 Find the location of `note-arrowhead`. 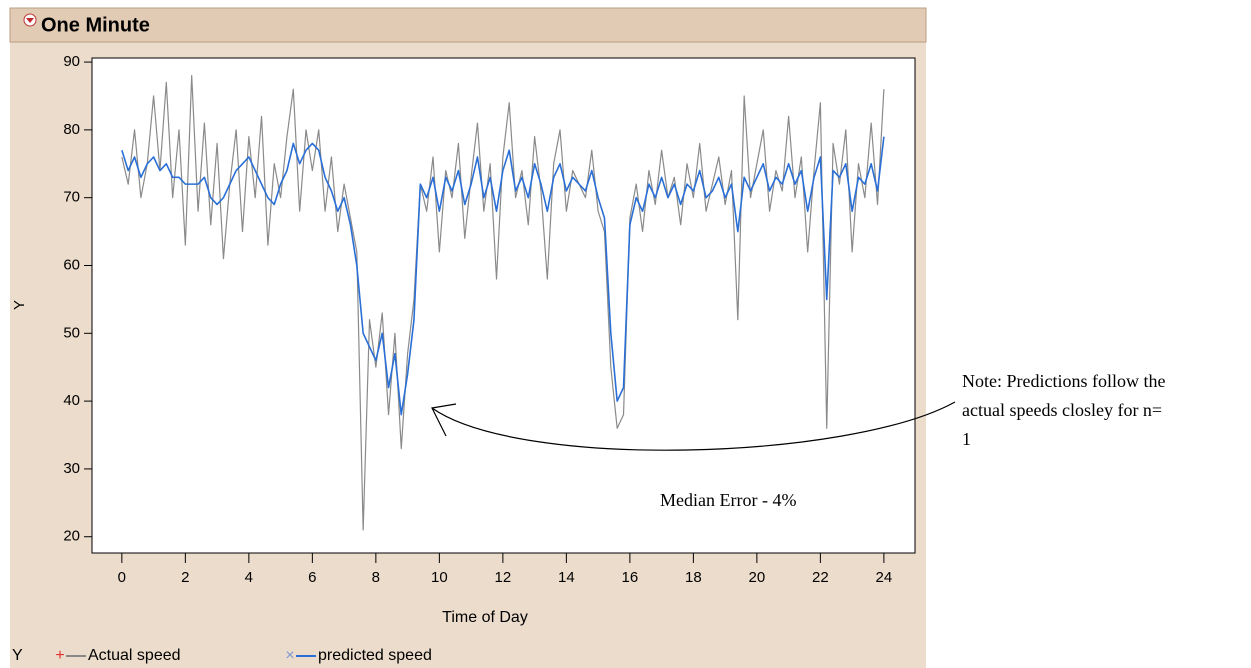

note-arrowhead is located at coordinates (444, 420).